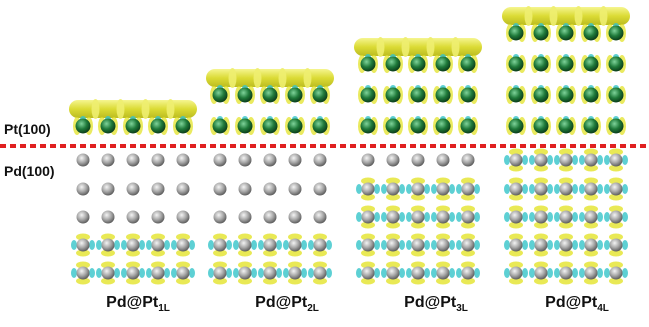 The image size is (649, 327). What do you see at coordinates (27, 129) in the screenshot?
I see `pt-surface-label: Pt(100)` at bounding box center [27, 129].